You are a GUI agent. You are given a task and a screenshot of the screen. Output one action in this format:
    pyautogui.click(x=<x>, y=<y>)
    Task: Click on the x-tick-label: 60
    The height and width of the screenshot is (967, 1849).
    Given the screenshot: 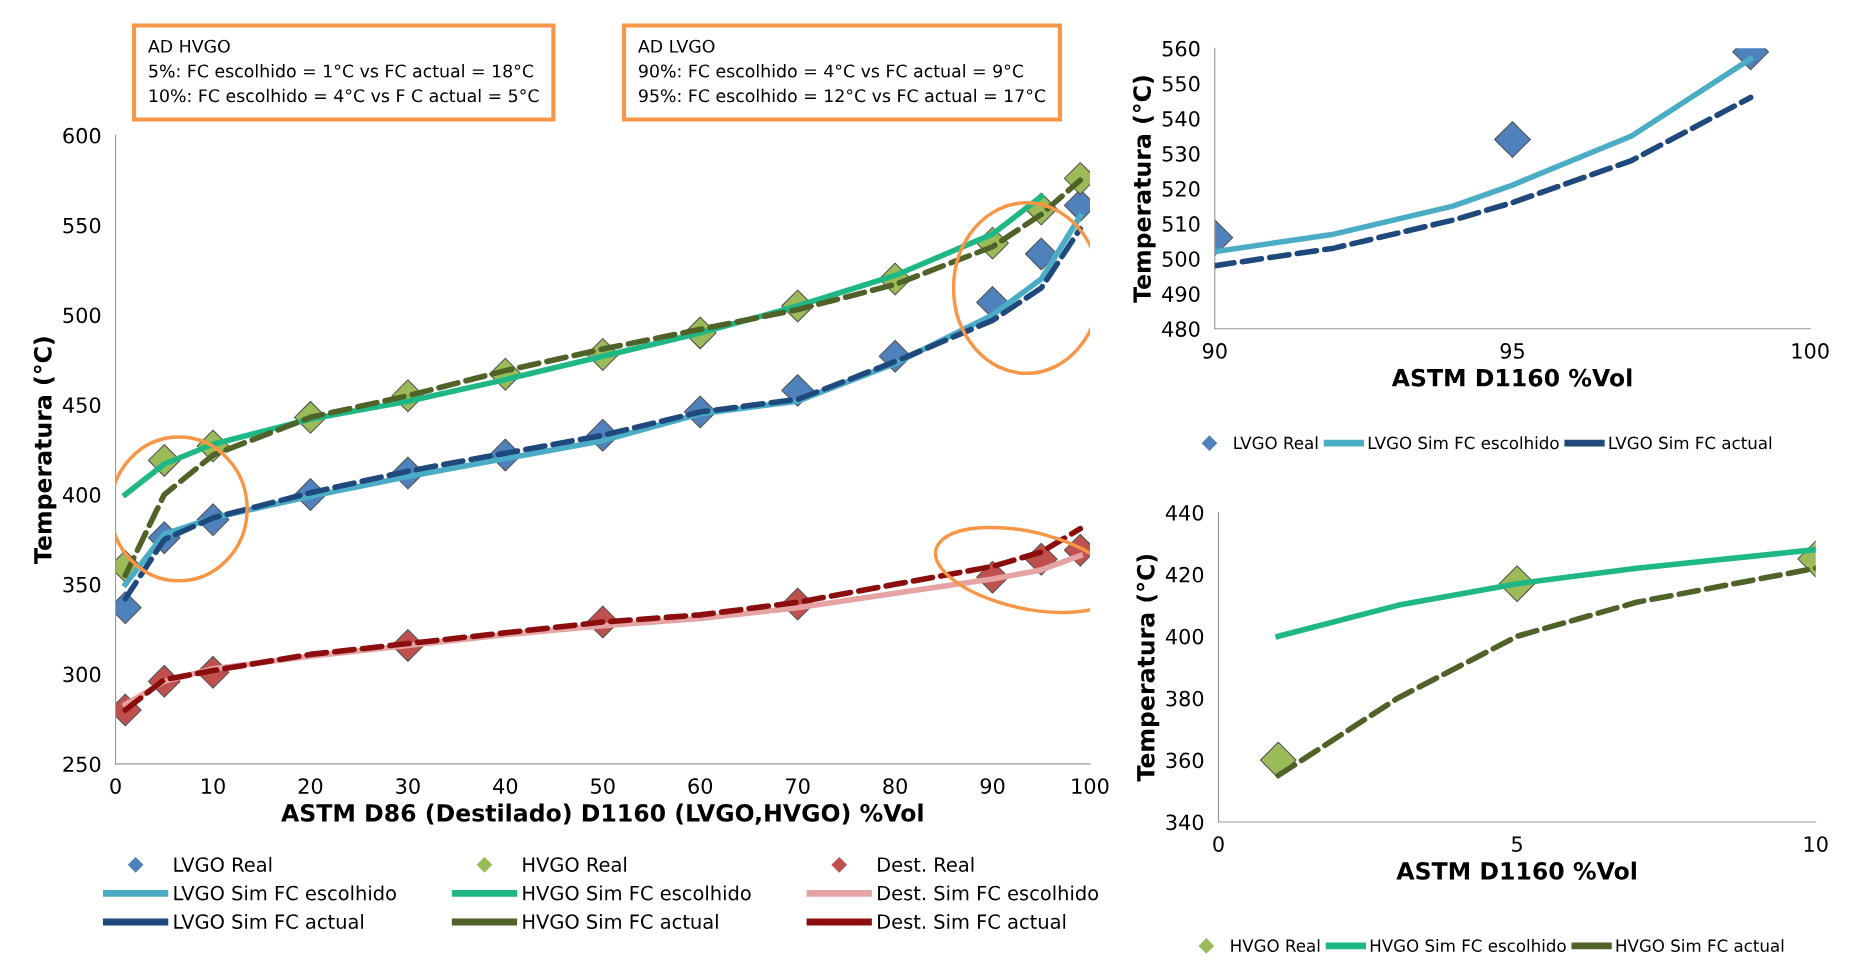 What is the action you would take?
    pyautogui.click(x=700, y=786)
    